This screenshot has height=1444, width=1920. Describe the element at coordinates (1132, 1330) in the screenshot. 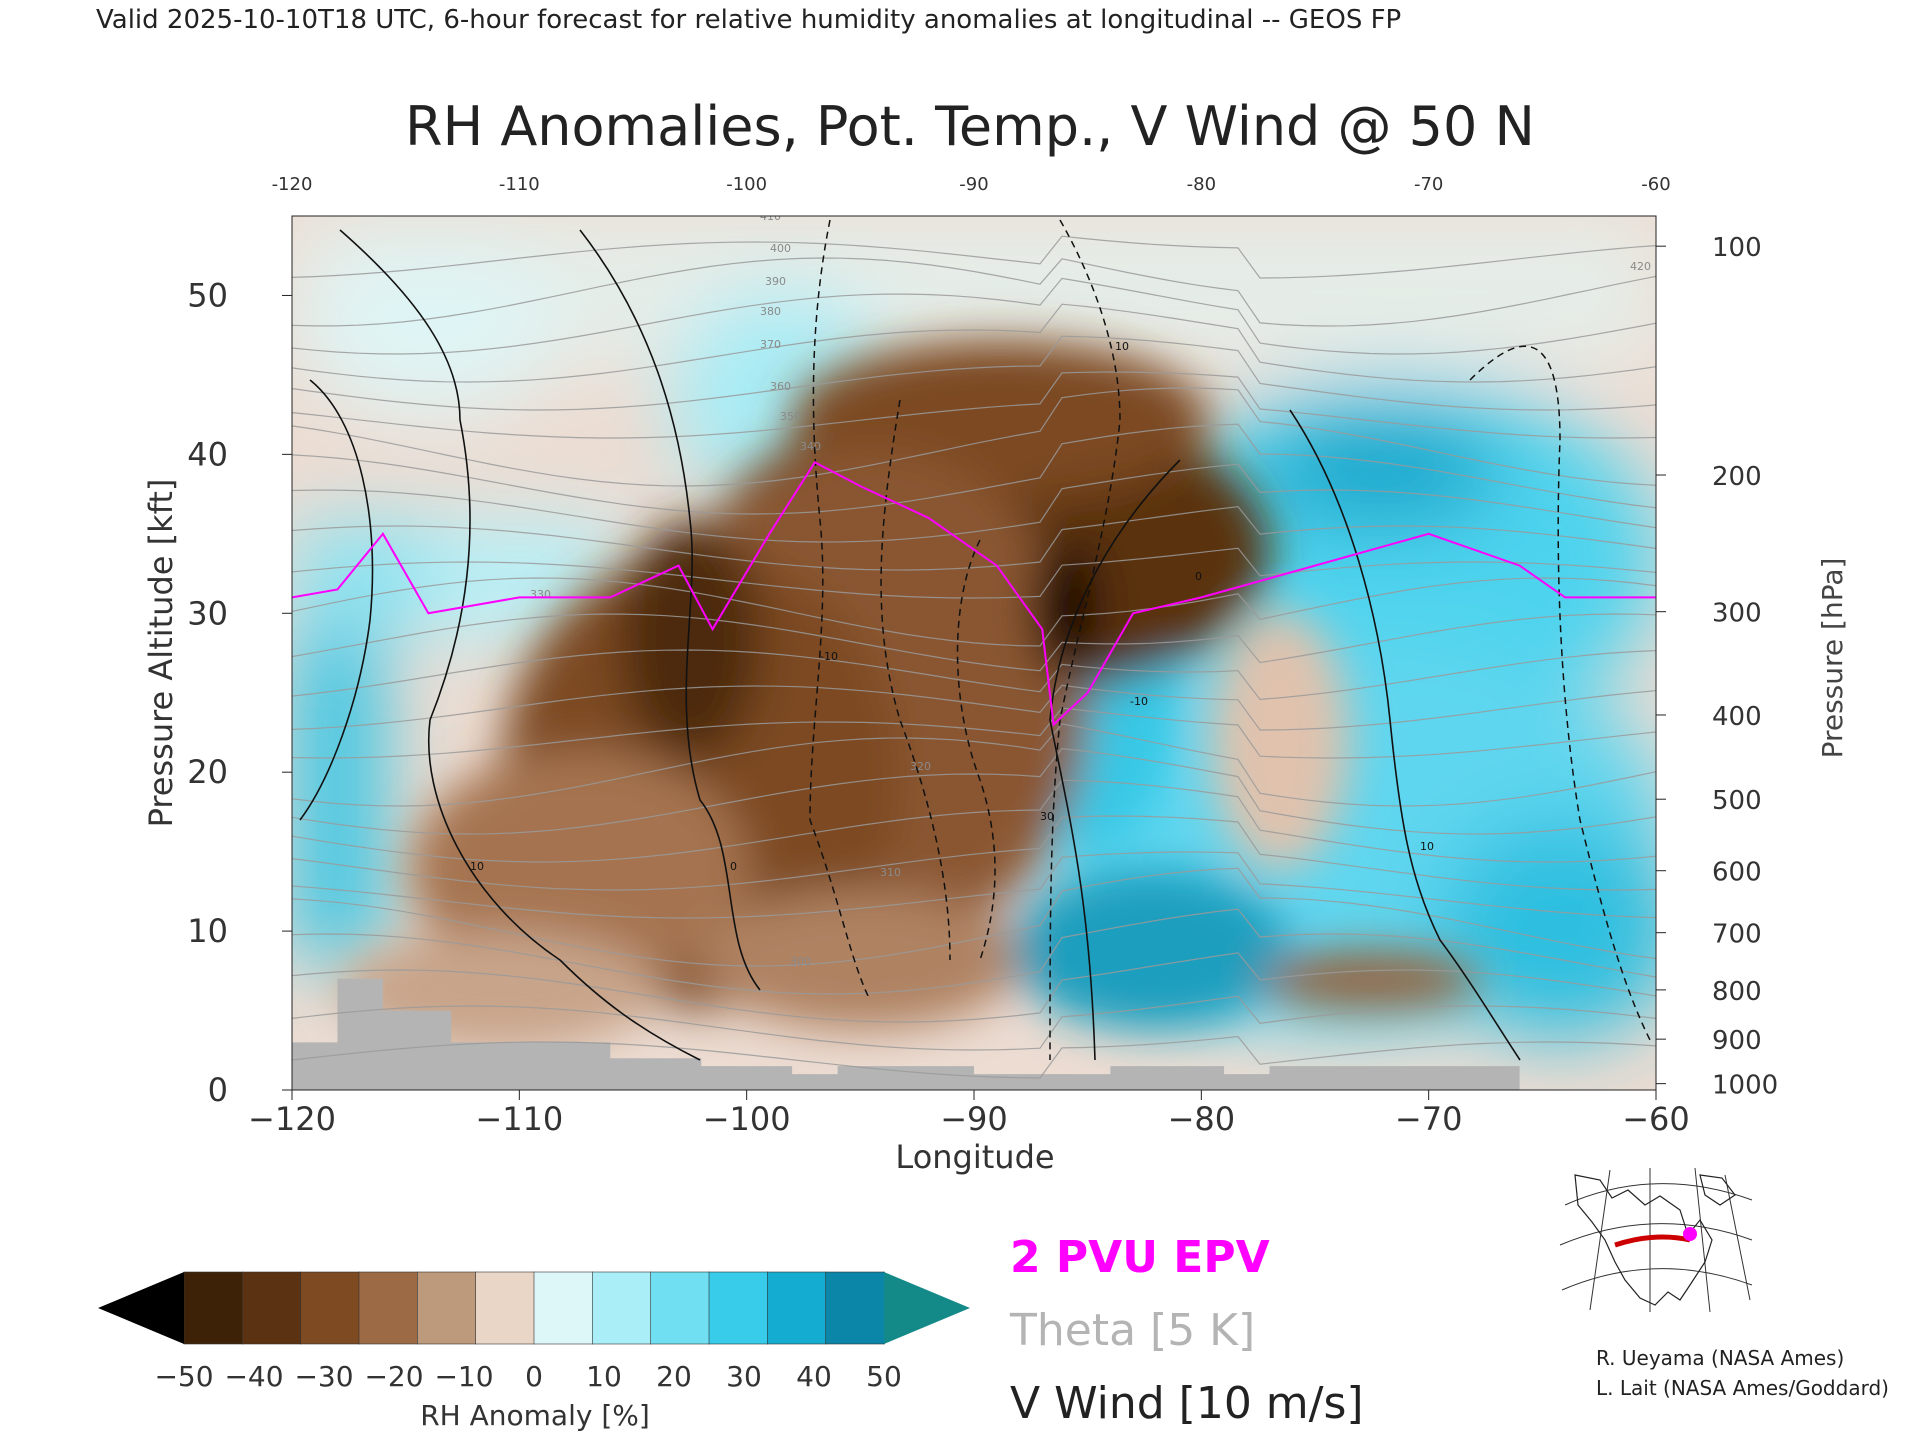

I see `legend-theta: Theta [5 K]` at that location.